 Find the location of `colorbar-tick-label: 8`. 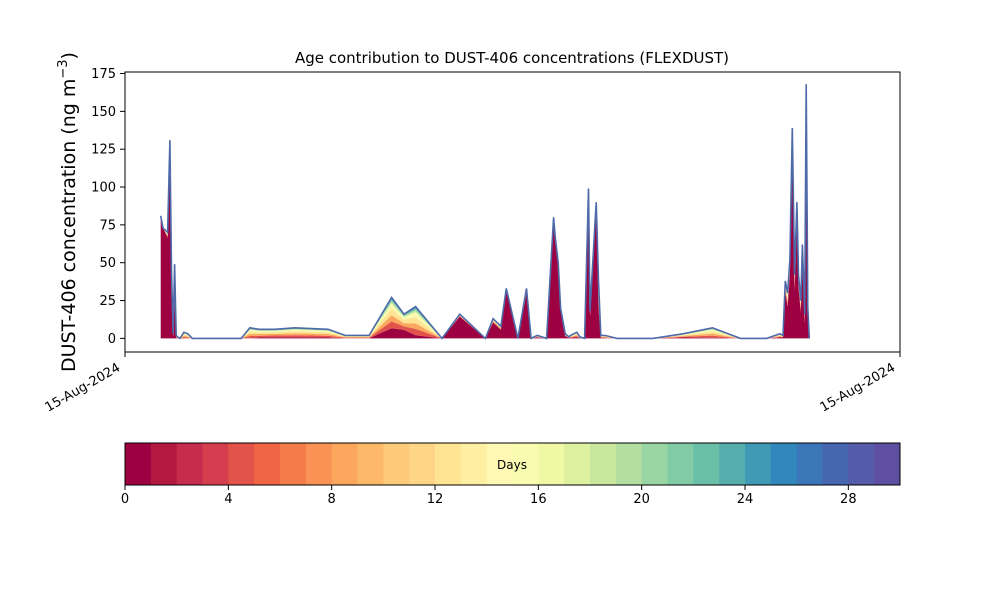

colorbar-tick-label: 8 is located at coordinates (332, 499).